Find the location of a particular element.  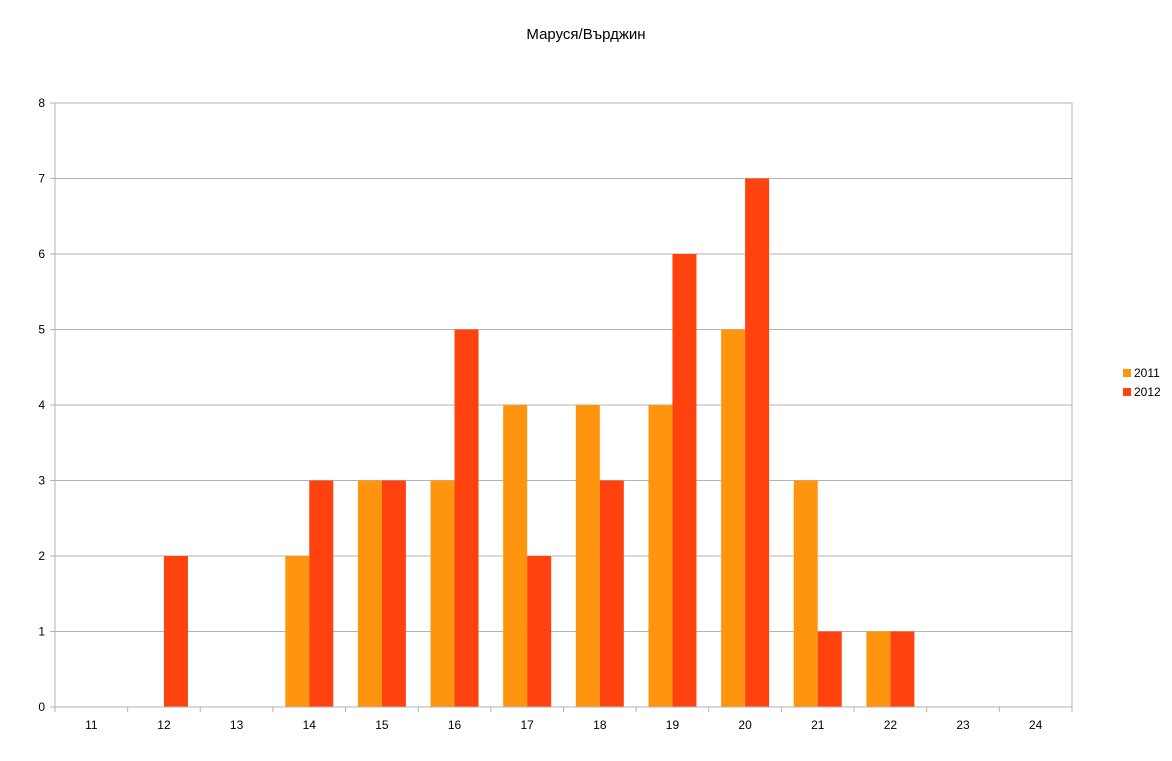

legend-label: 2011 is located at coordinates (1147, 372).